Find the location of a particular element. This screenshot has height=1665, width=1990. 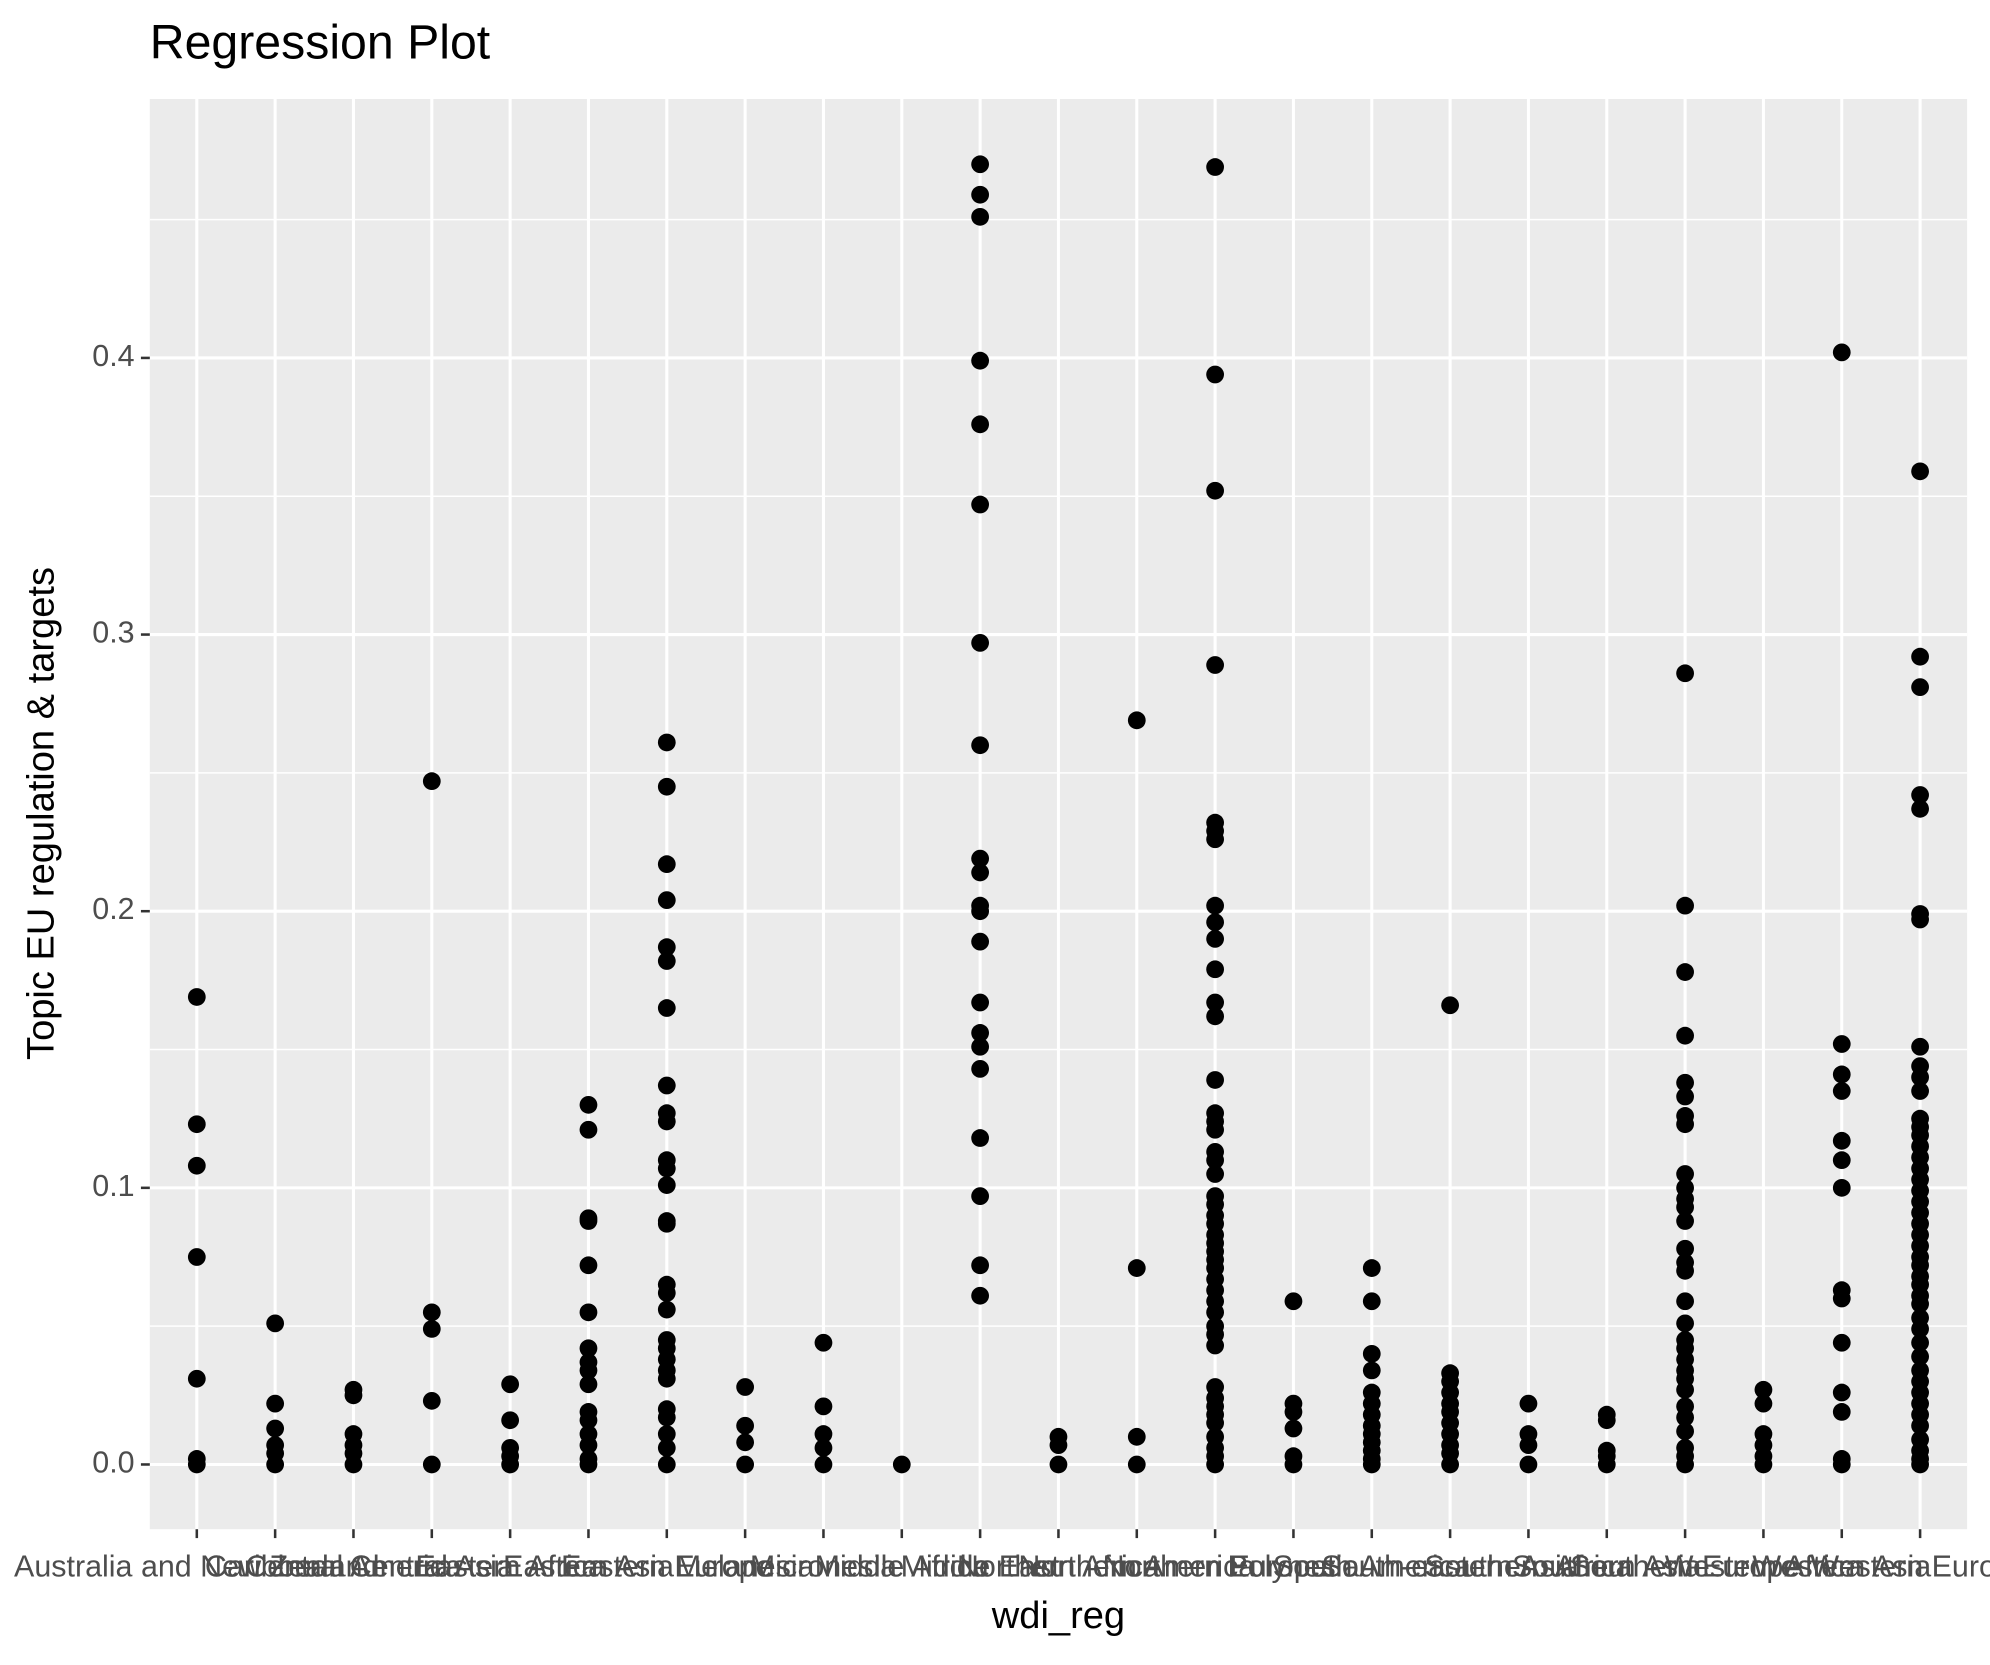

x-tick-label: Western Africa is located at coordinates (1763, 1567).